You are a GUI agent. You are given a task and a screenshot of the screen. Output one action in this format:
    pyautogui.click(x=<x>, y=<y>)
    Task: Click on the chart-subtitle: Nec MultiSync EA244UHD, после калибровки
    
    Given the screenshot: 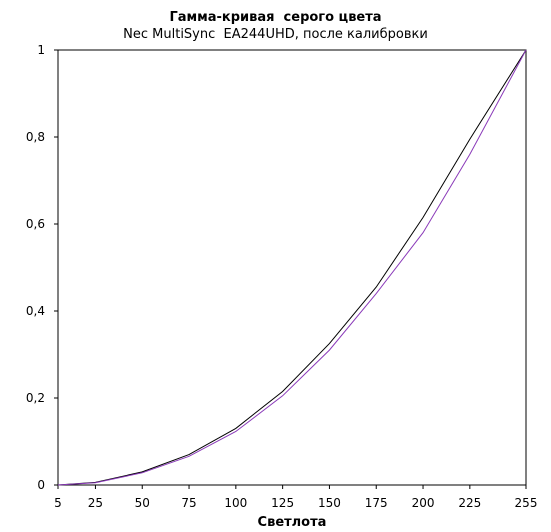 What is the action you would take?
    pyautogui.click(x=275, y=34)
    